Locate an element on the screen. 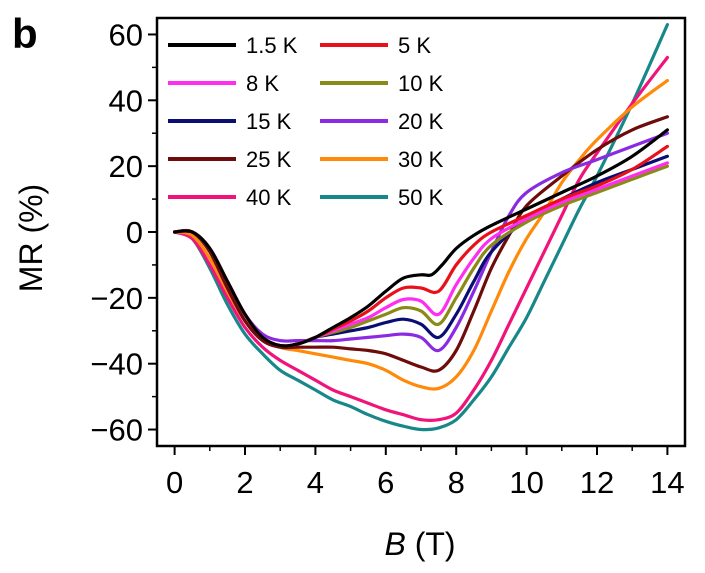 Image resolution: width=705 pixels, height=573 pixels. x-tick-label: 10 is located at coordinates (526, 482).